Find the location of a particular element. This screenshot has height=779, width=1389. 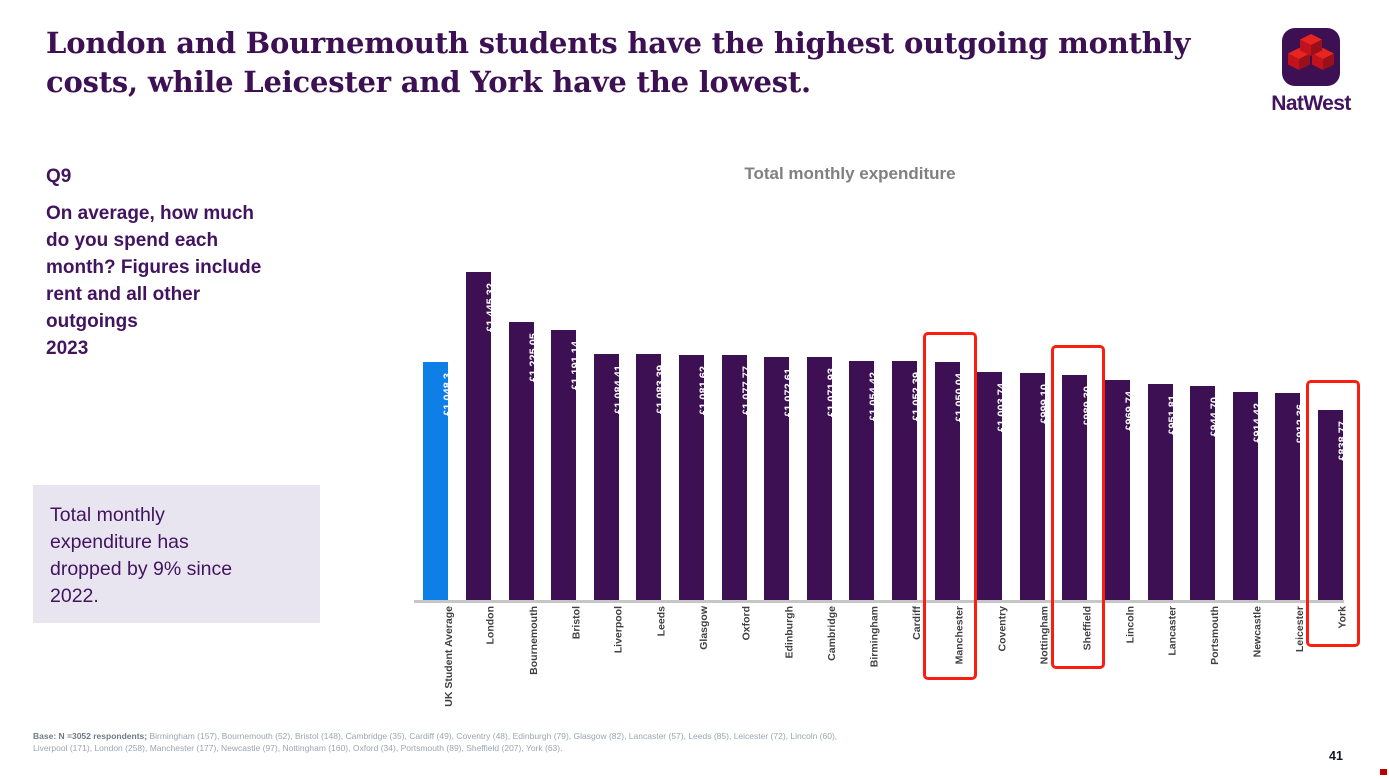

axis-label-bristol: Bristol is located at coordinates (576, 623).